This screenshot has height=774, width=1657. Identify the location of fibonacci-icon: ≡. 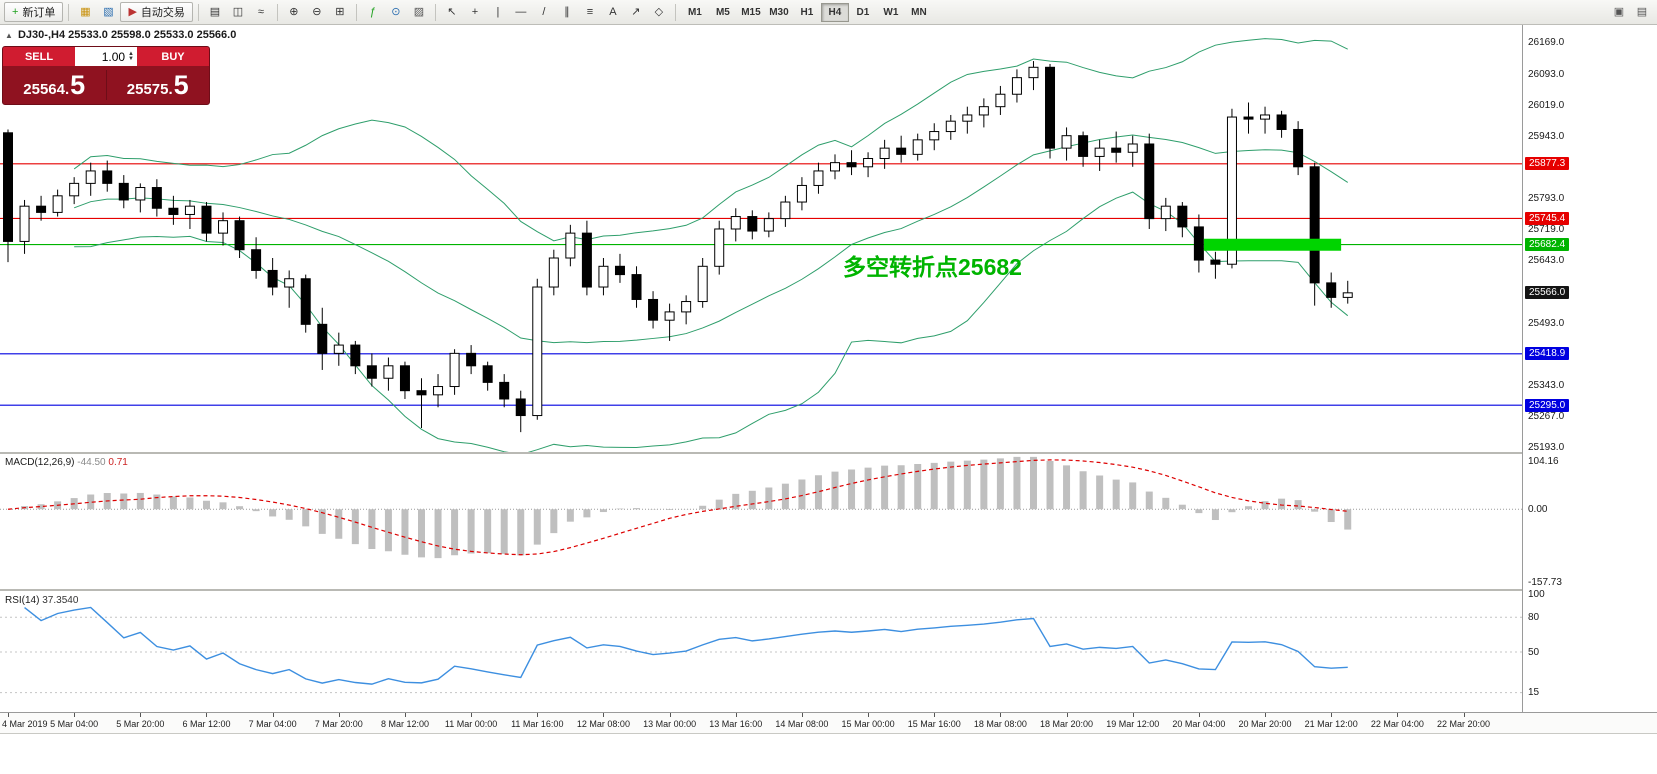
(590, 11).